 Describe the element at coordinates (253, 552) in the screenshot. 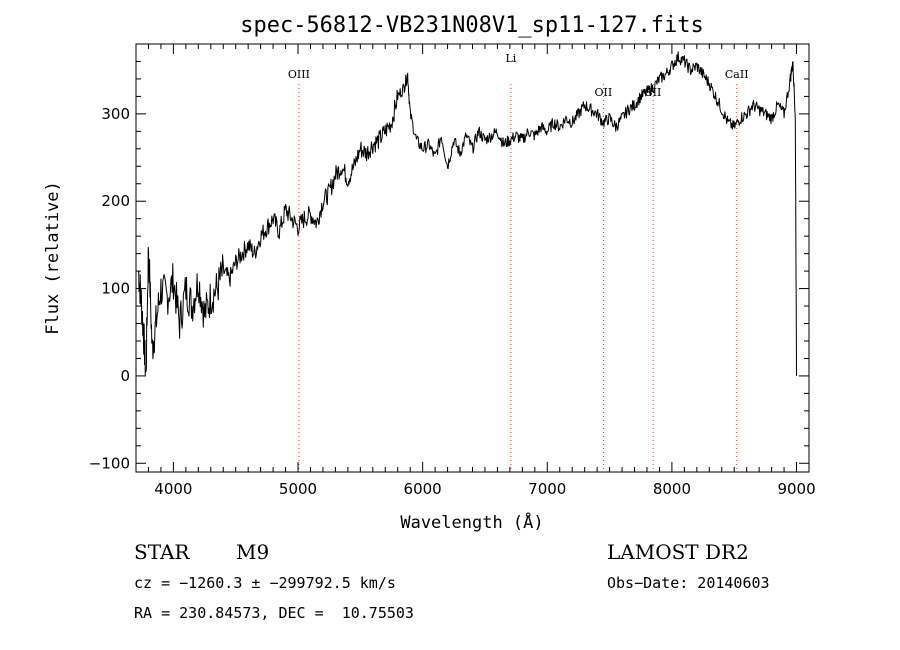

I see `object-subclass: M9` at that location.